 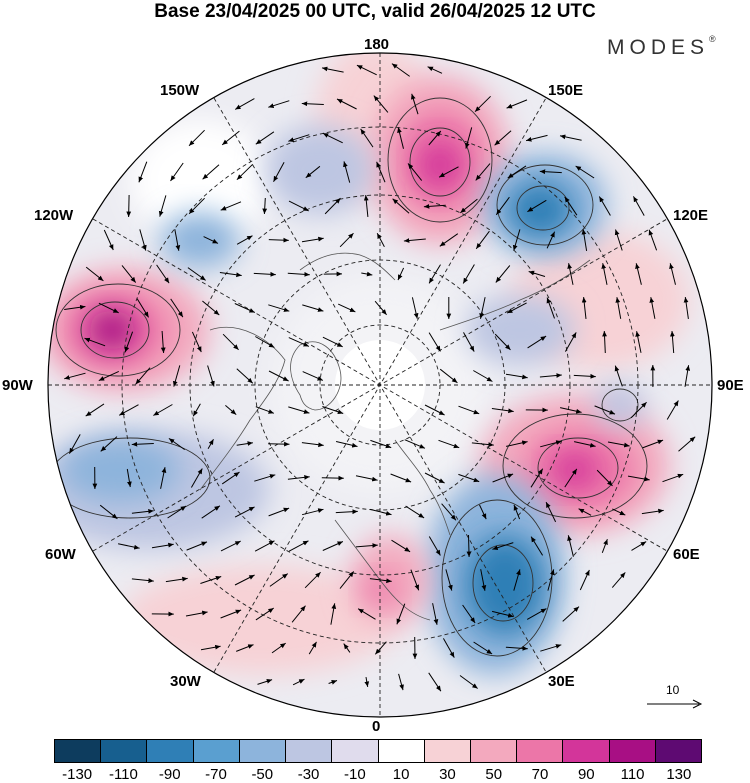 I want to click on anomaly-centre-120w, so click(x=200, y=240).